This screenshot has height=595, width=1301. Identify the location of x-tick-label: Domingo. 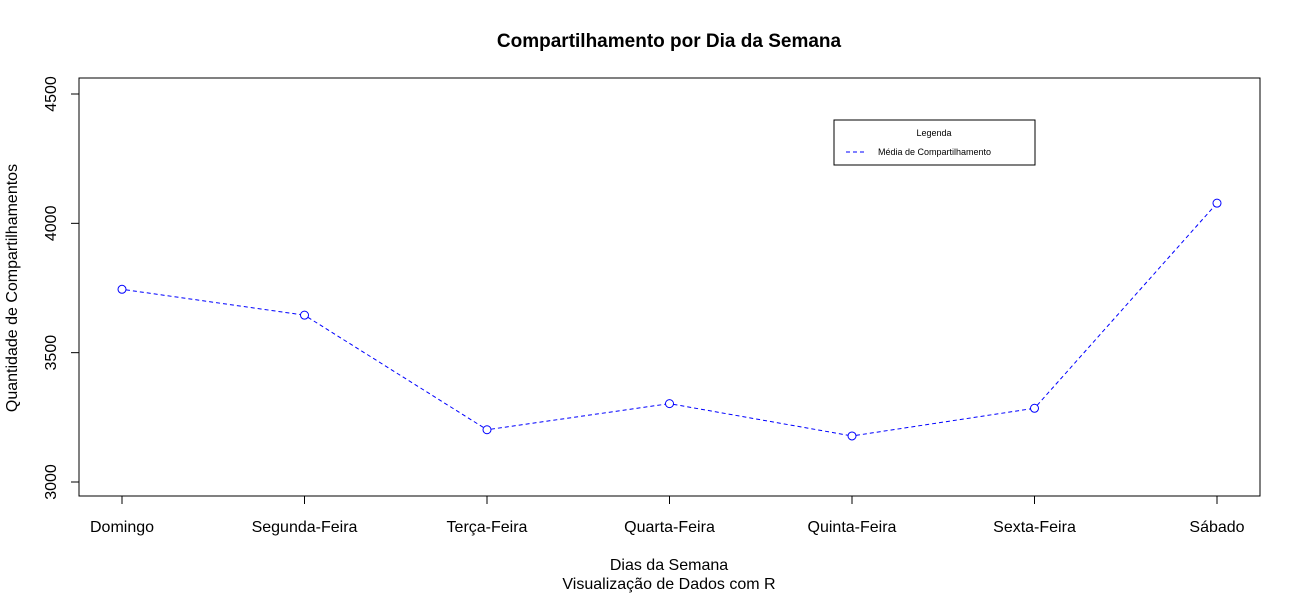
(122, 527).